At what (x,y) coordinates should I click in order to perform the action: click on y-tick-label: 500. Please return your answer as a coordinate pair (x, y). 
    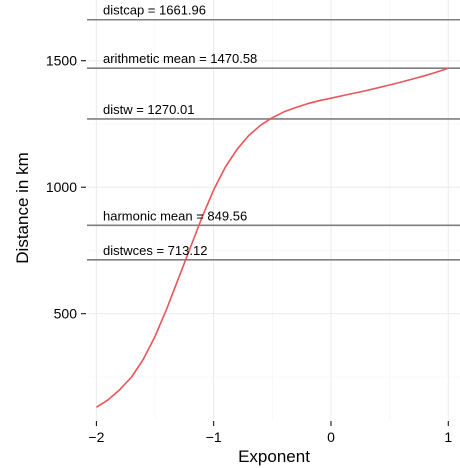
    Looking at the image, I should click on (66, 314).